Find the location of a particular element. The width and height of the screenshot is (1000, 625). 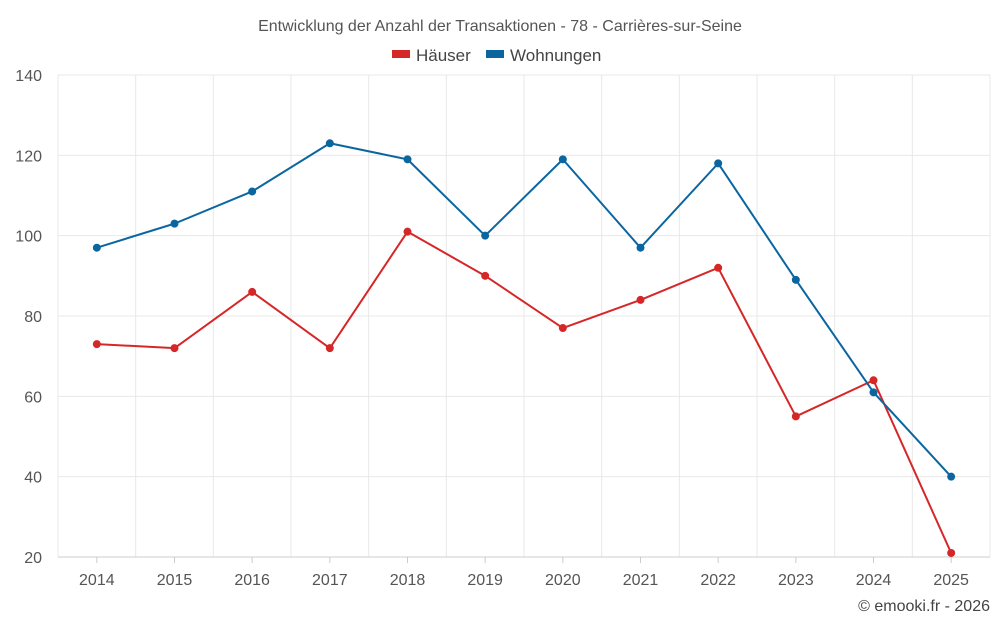

data-point-hauser-2024 is located at coordinates (873, 380).